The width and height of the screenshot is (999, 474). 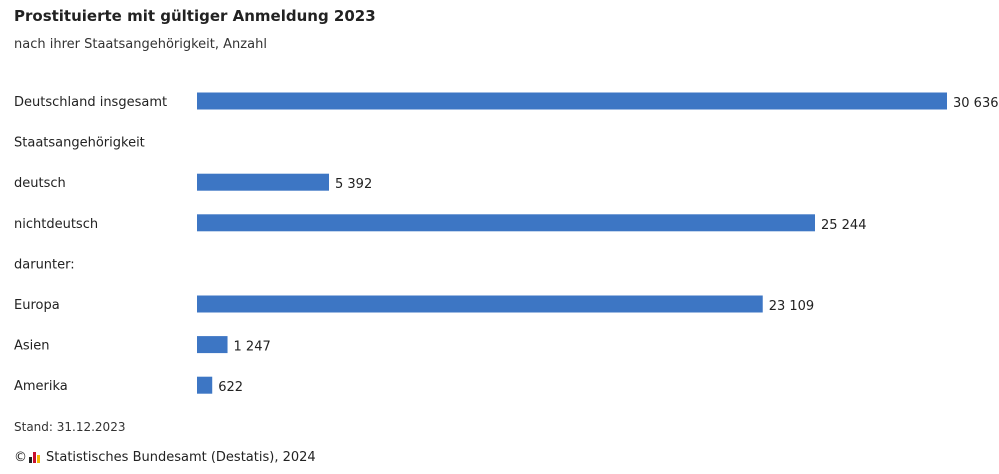 I want to click on value-label: 1 247, so click(x=252, y=347).